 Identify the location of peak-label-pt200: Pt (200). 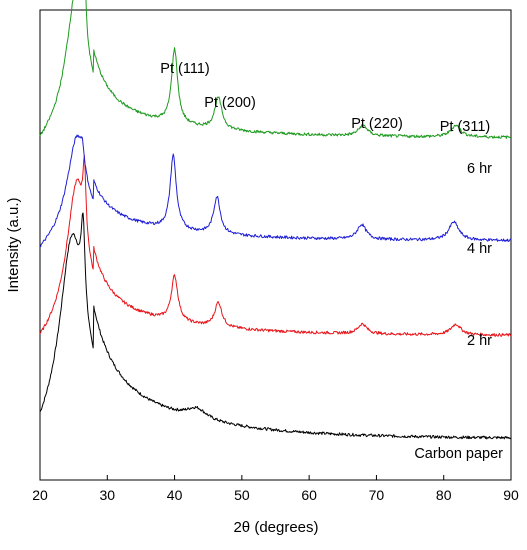
(230, 103).